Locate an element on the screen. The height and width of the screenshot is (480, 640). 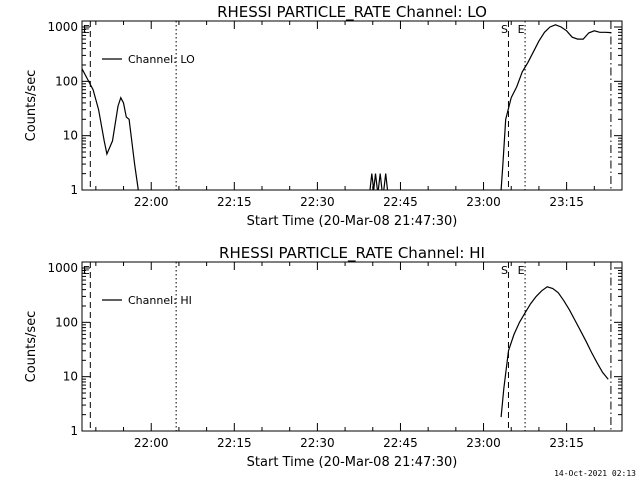
legend-label: Channel: HI is located at coordinates (160, 300).